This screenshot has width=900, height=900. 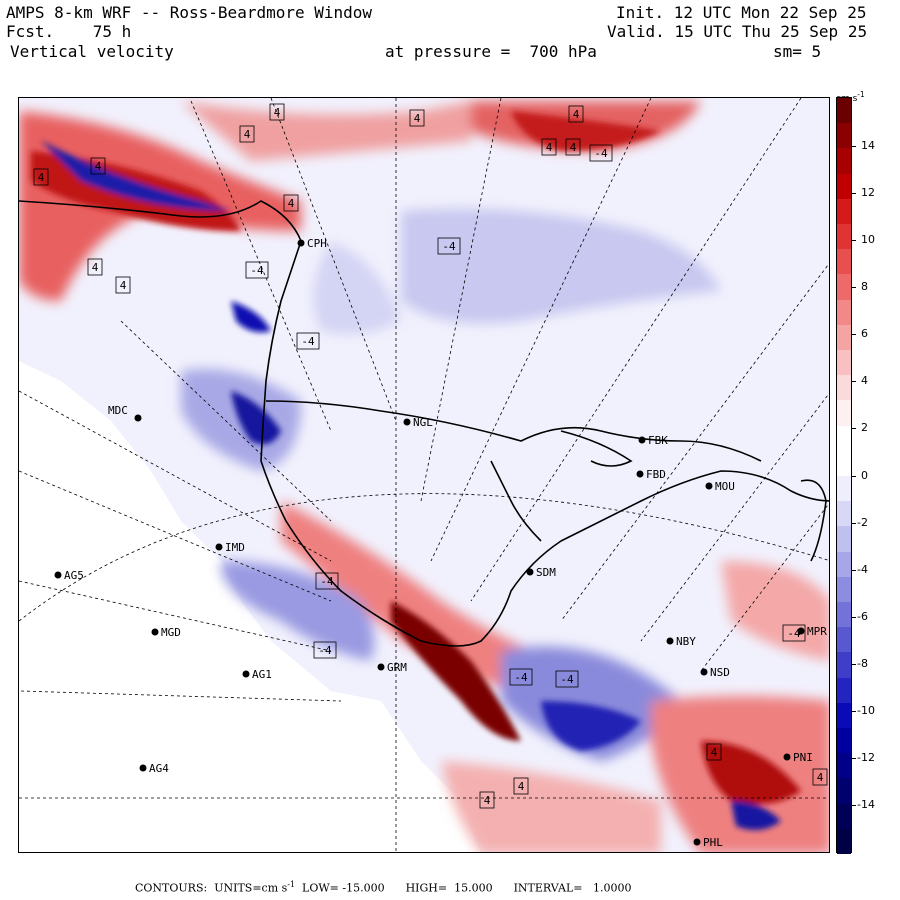 I want to click on station-imd: IMD, so click(x=230, y=547).